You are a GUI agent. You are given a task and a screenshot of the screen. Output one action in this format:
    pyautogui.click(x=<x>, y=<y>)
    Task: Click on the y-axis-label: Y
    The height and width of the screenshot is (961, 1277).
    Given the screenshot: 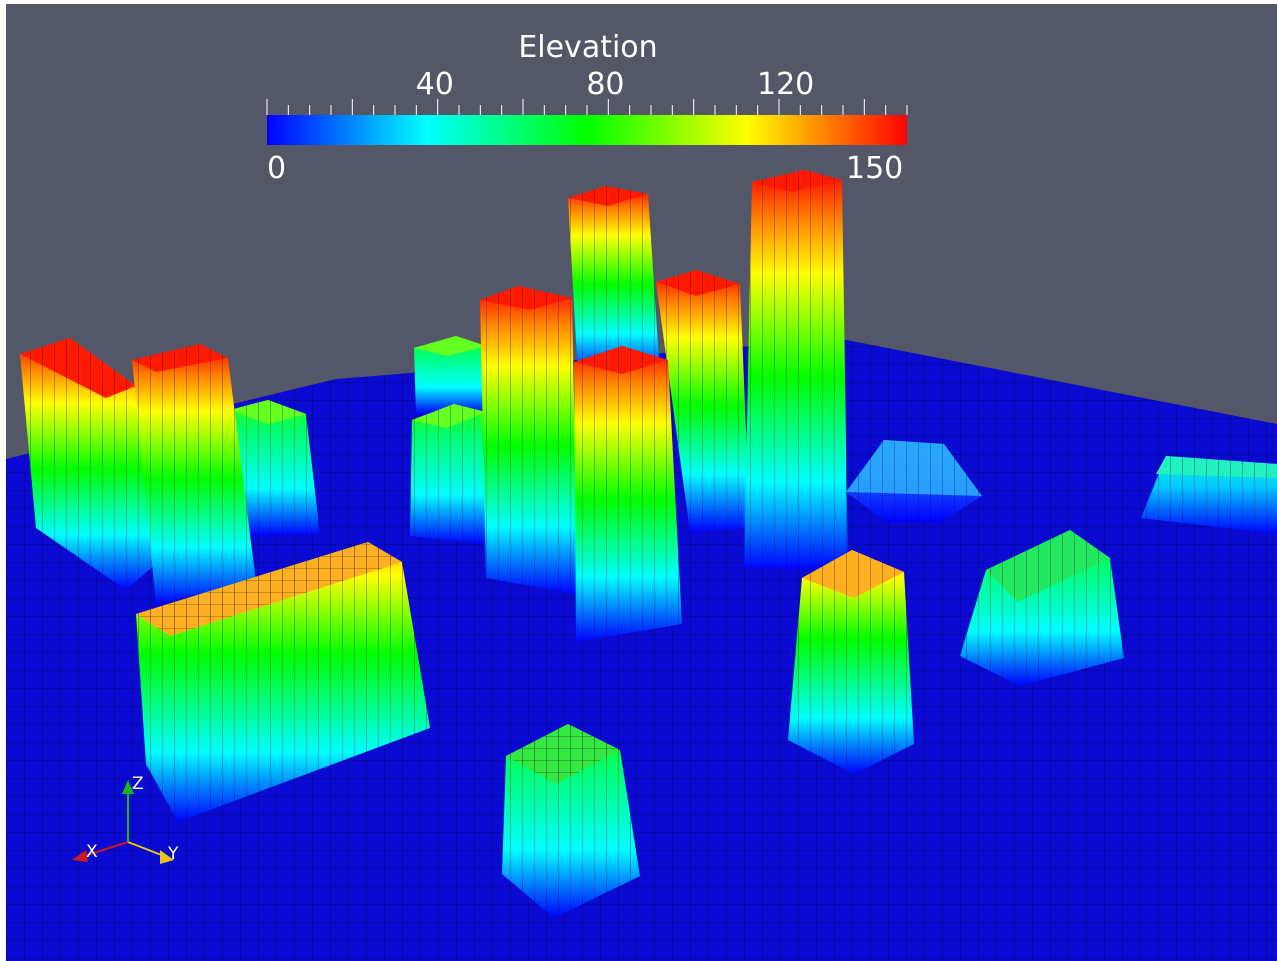 What is the action you would take?
    pyautogui.click(x=173, y=854)
    